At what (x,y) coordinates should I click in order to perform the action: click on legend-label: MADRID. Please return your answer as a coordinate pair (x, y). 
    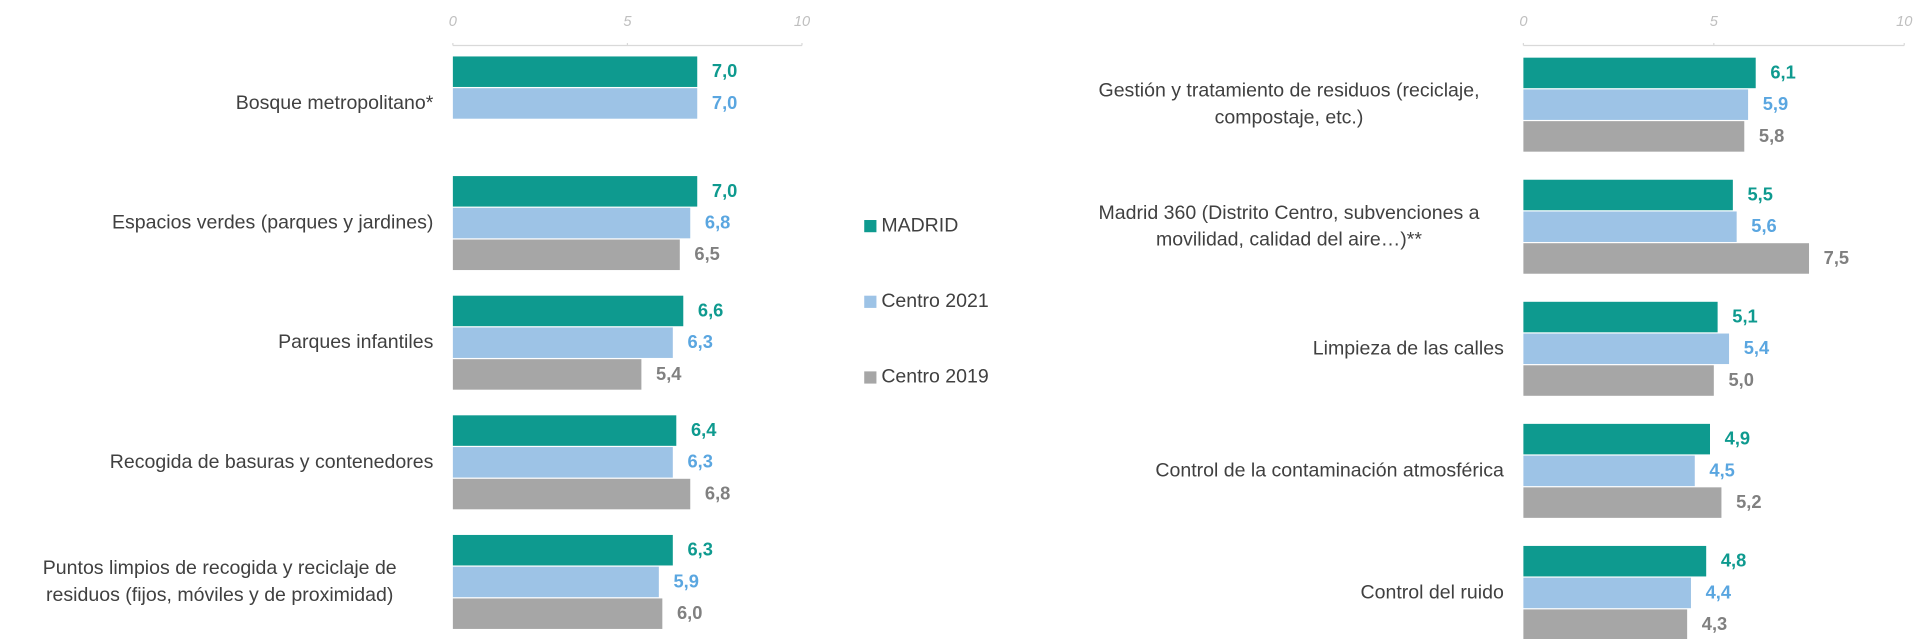
    Looking at the image, I should click on (919, 225).